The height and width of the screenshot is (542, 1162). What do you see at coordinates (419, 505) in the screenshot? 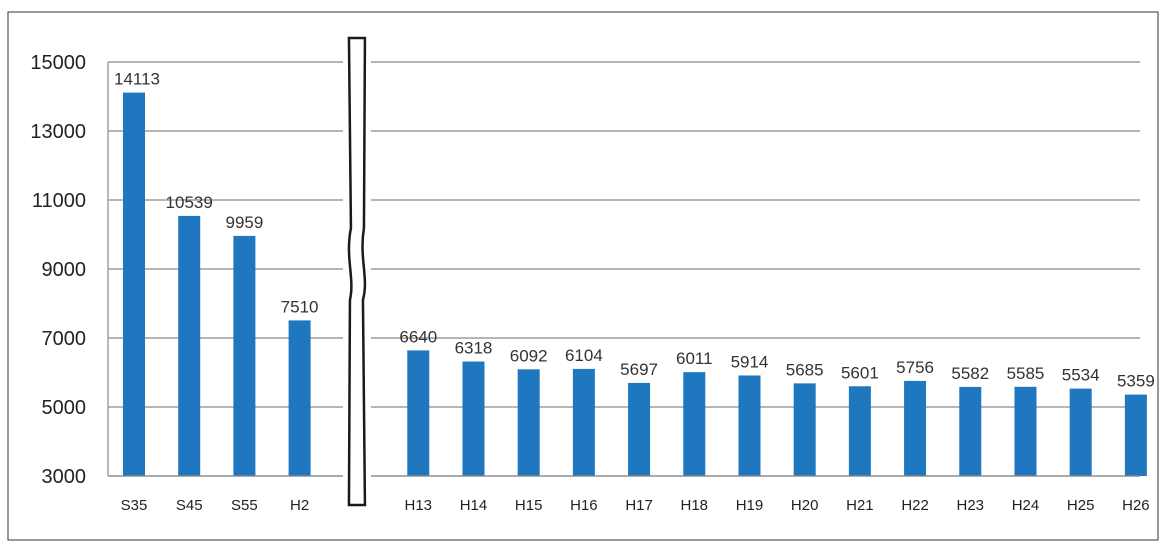
I see `x-tick-label: H13` at bounding box center [419, 505].